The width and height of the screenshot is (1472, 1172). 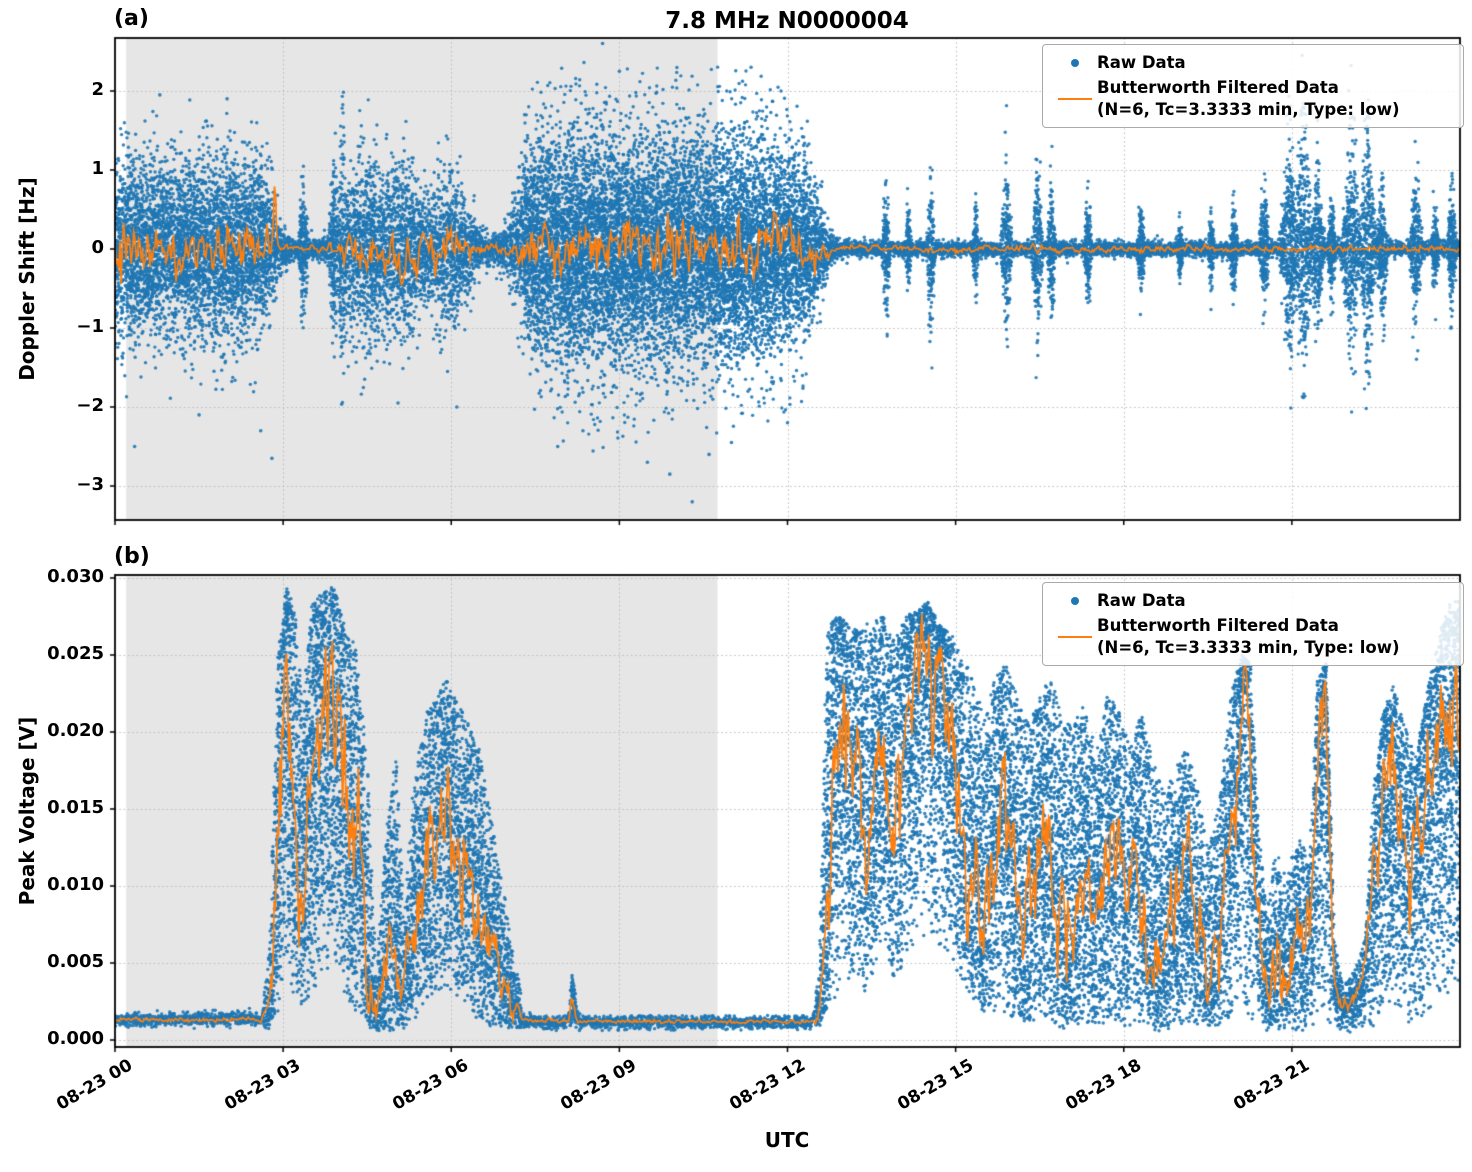 I want to click on y-tick-label: 0.015, so click(x=75, y=808).